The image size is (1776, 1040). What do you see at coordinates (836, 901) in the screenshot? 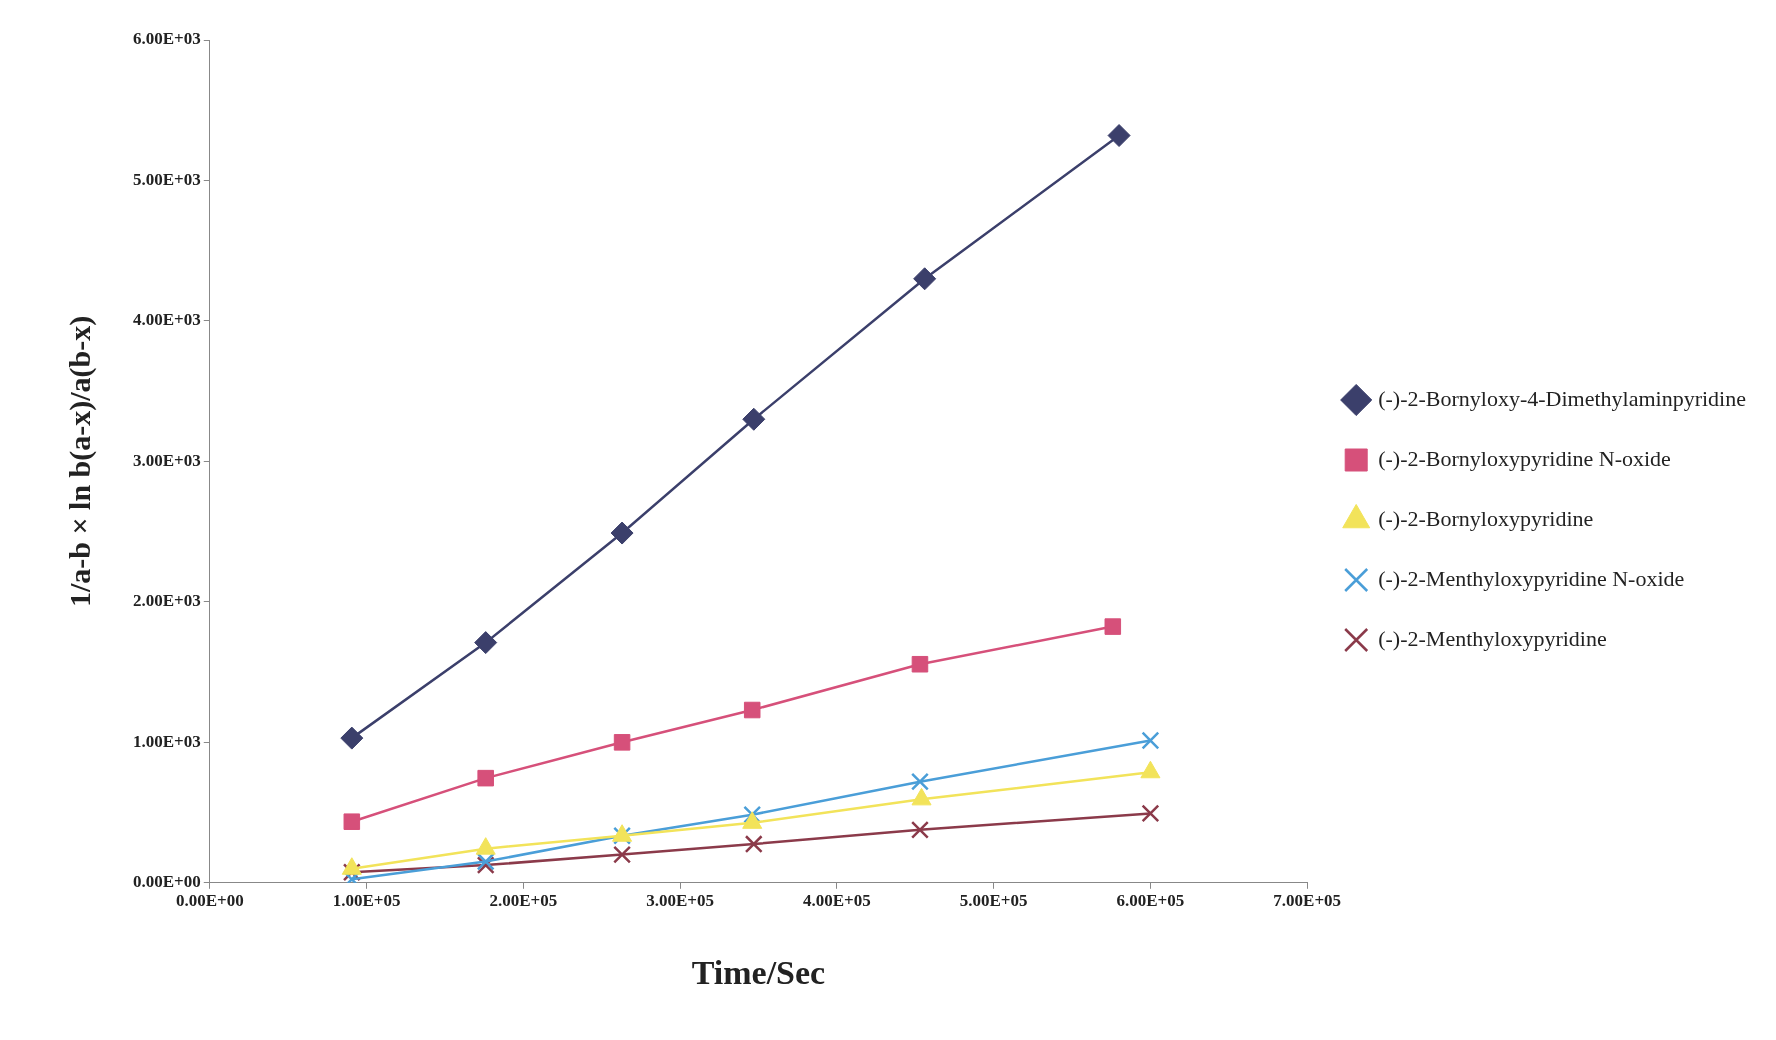
I see `x-tick-label: 4.00E+05` at bounding box center [836, 901].